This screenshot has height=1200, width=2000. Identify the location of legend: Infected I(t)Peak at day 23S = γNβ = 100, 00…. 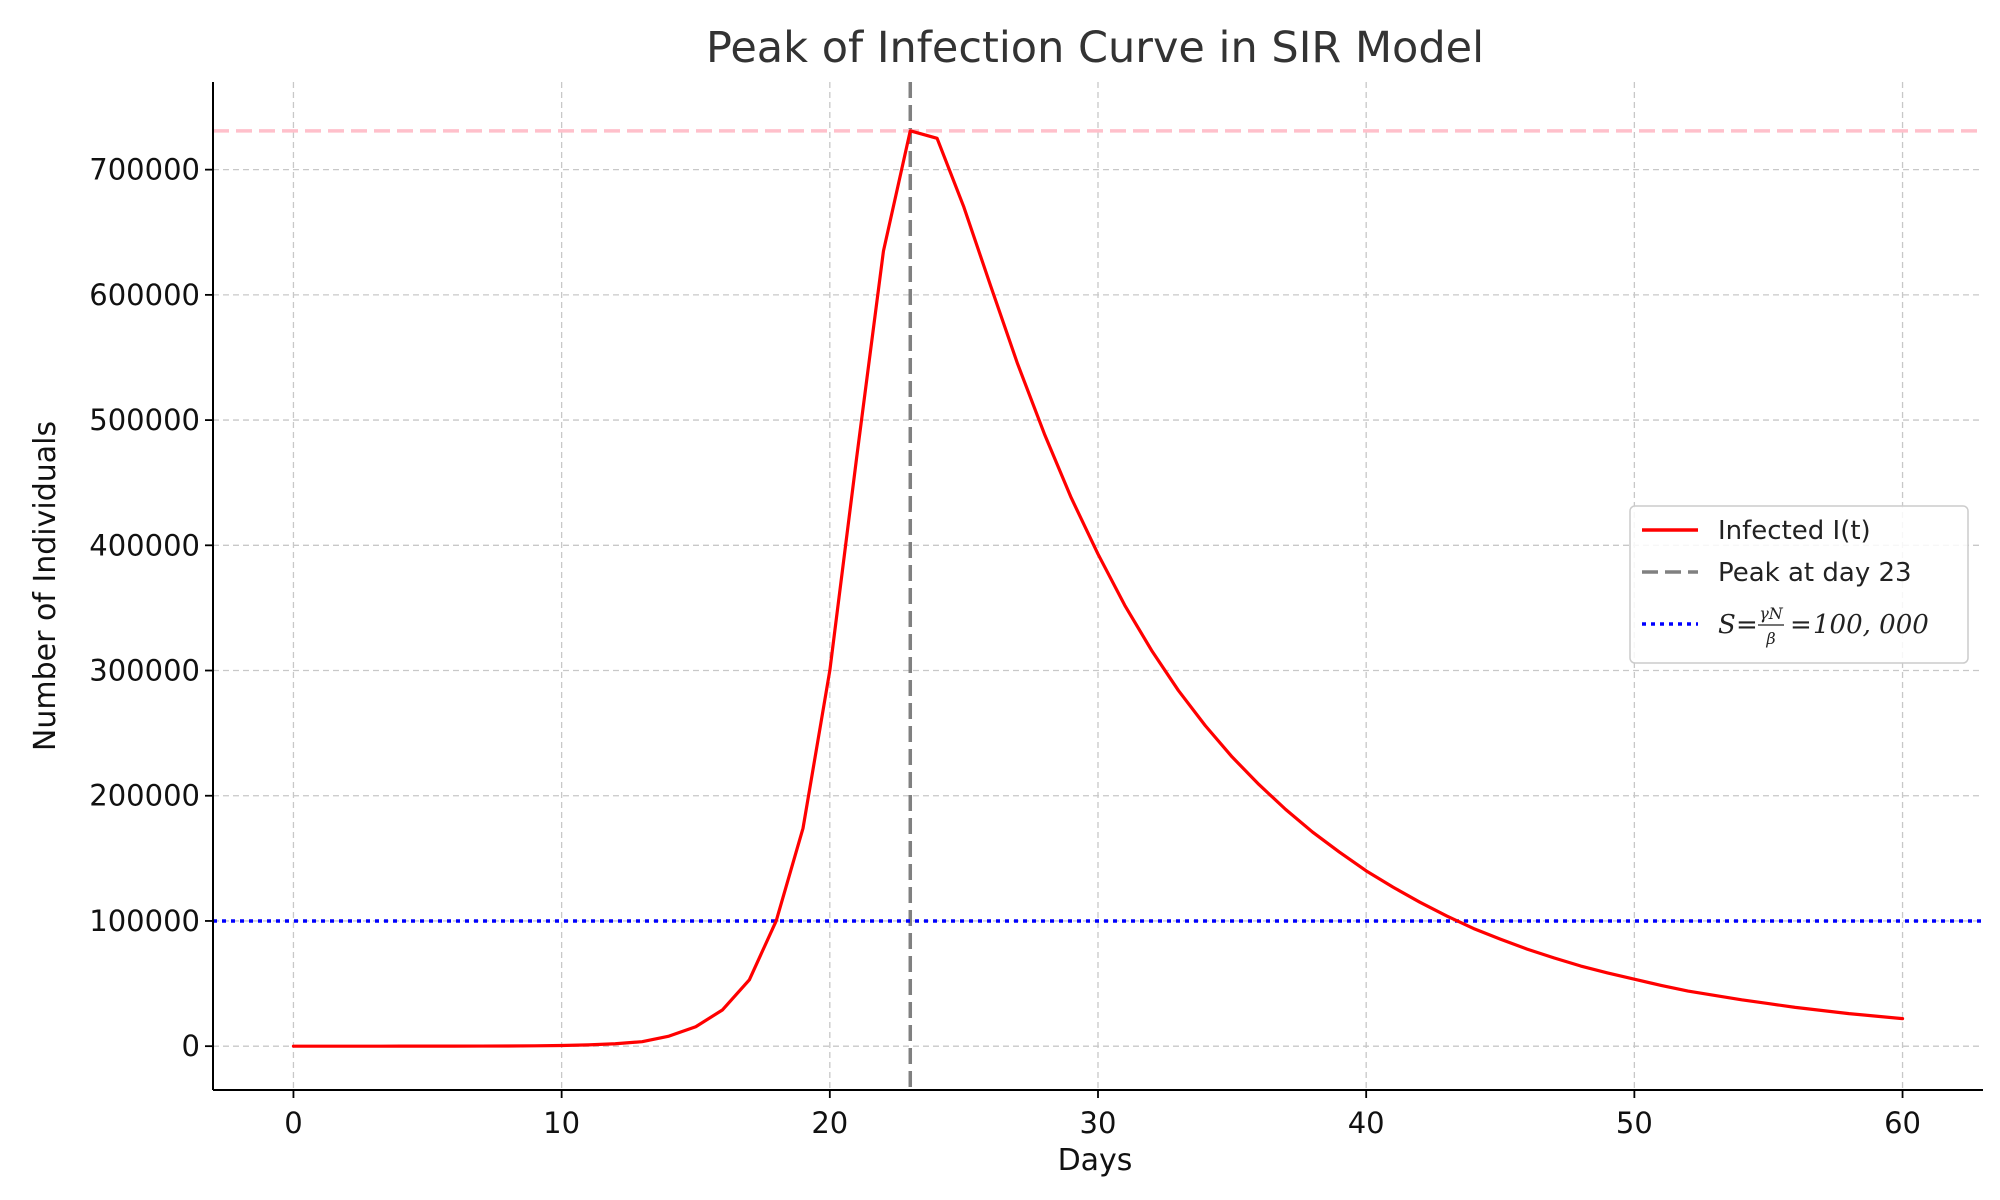
(1799, 584).